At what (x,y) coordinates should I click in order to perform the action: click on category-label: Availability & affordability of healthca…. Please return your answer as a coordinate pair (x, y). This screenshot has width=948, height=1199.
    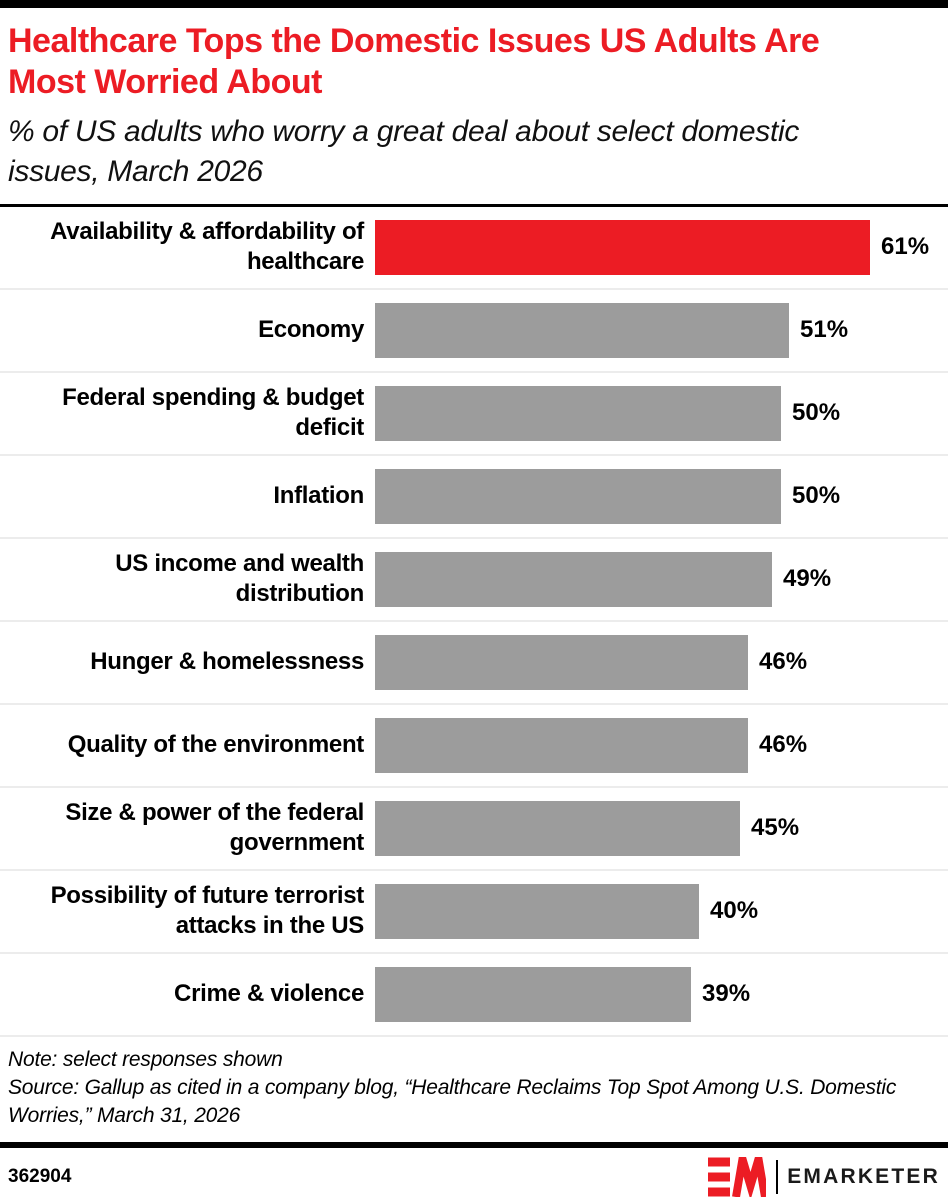
    Looking at the image, I should click on (207, 246).